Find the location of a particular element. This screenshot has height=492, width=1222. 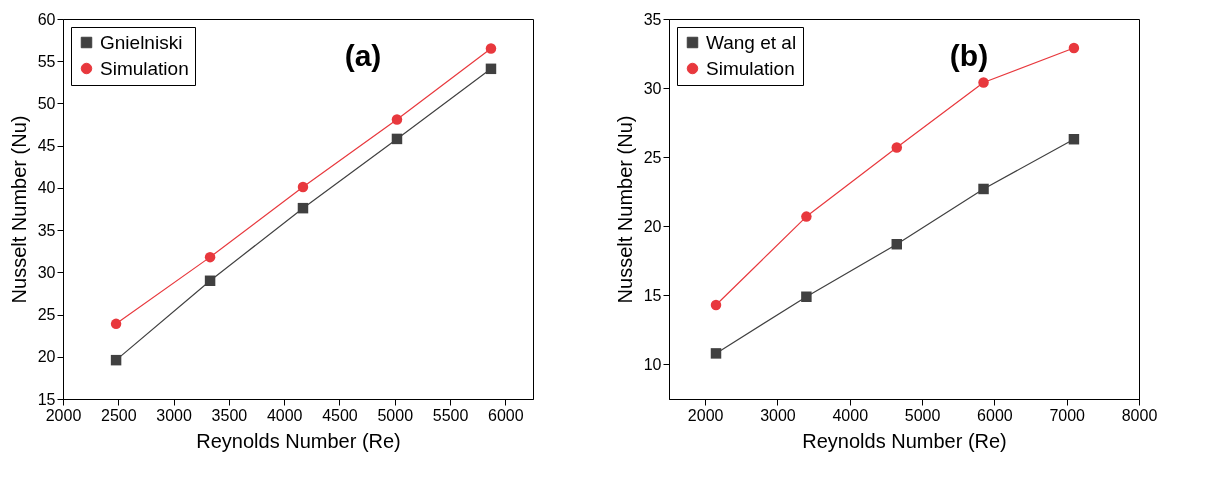

x-tick-label: 7000 is located at coordinates (1067, 415).